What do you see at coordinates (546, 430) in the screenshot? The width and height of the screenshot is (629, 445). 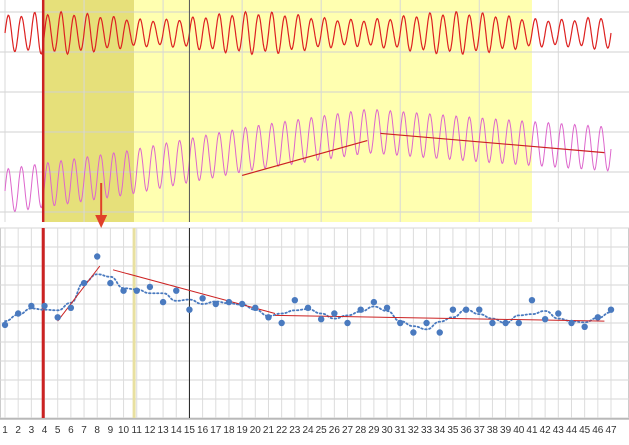 I see `x-tick-label-42: 42` at bounding box center [546, 430].